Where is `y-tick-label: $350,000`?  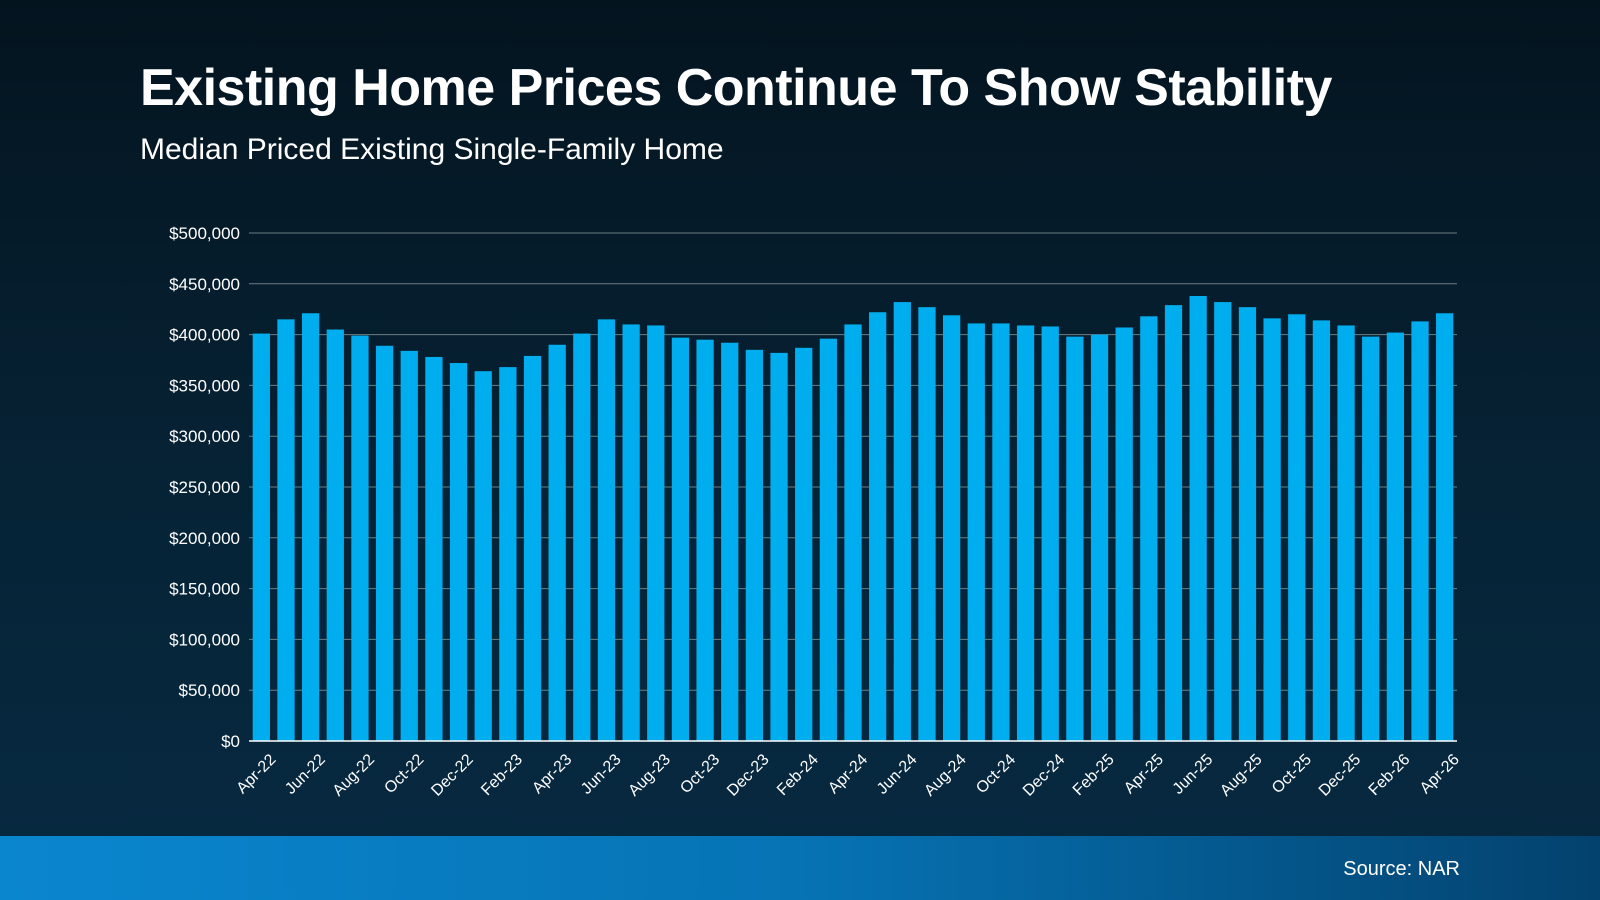
y-tick-label: $350,000 is located at coordinates (204, 385).